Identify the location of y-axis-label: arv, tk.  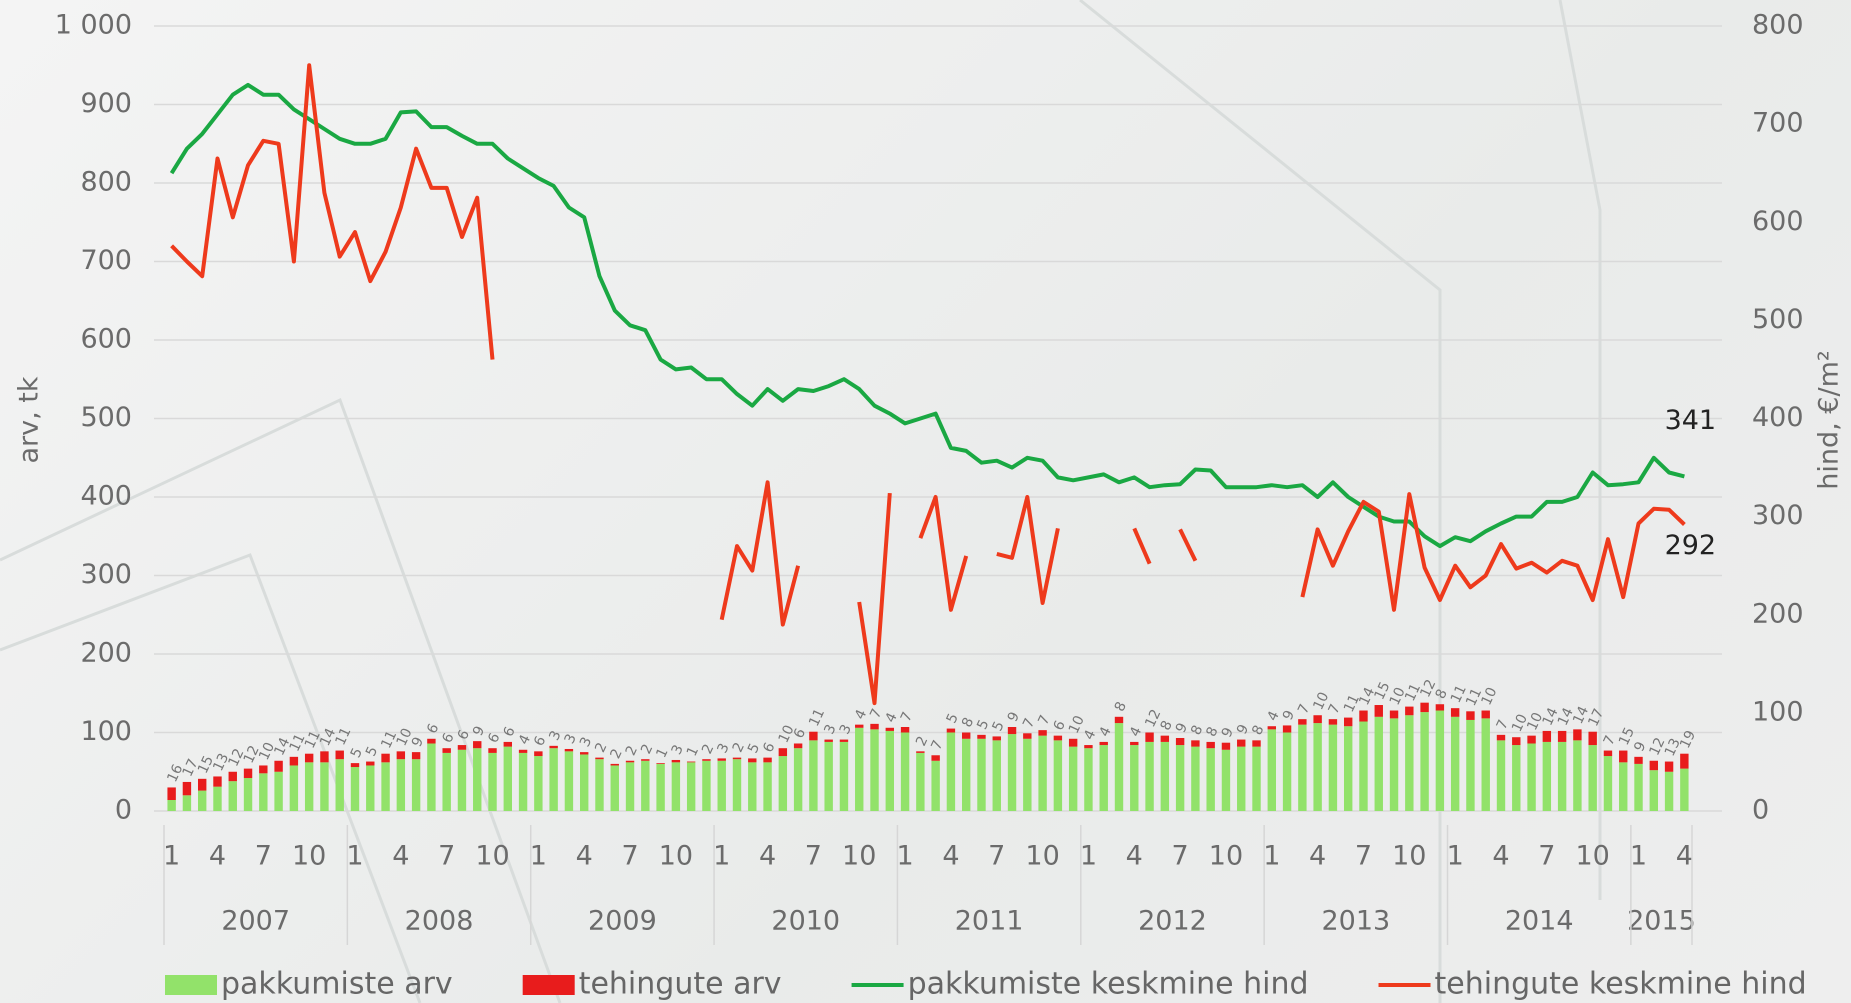
(29, 419).